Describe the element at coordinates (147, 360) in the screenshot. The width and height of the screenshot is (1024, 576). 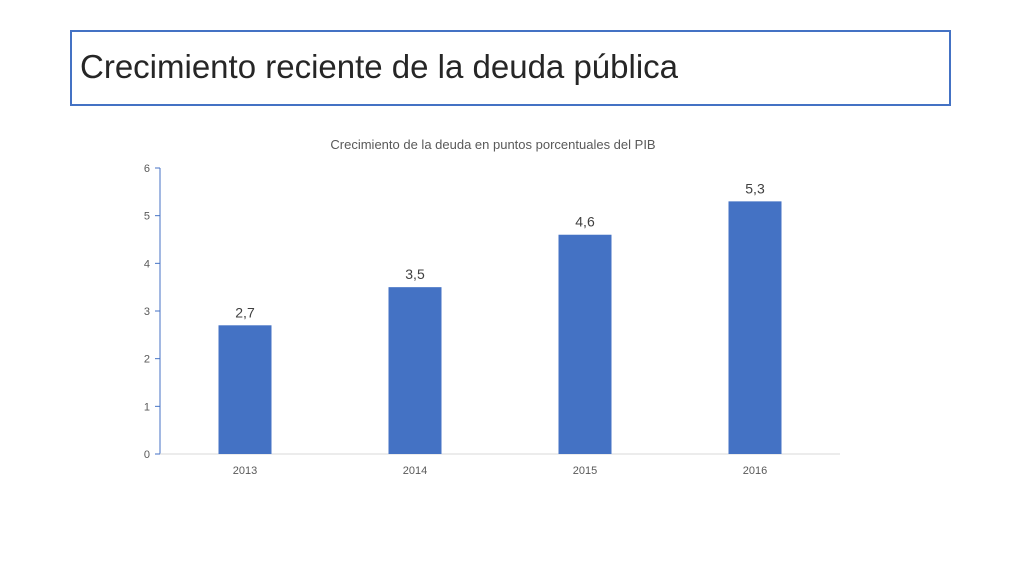
I see `y-tick-label: 2` at that location.